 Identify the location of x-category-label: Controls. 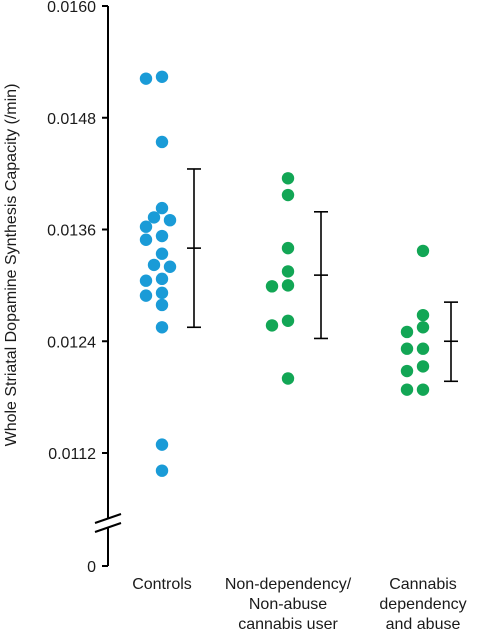
(162, 584).